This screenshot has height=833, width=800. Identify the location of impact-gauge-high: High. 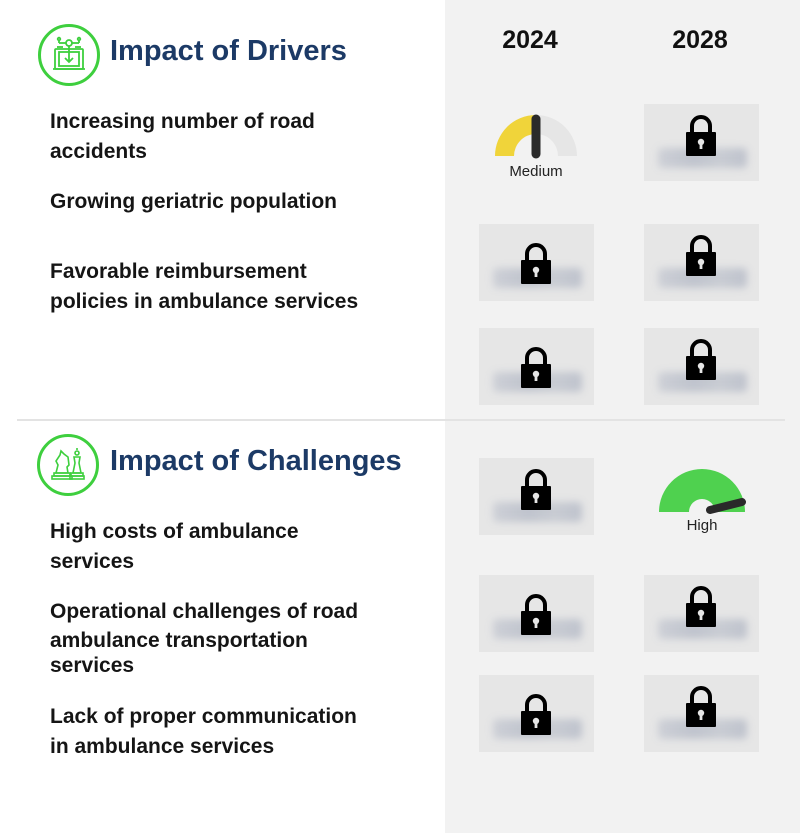
(702, 505).